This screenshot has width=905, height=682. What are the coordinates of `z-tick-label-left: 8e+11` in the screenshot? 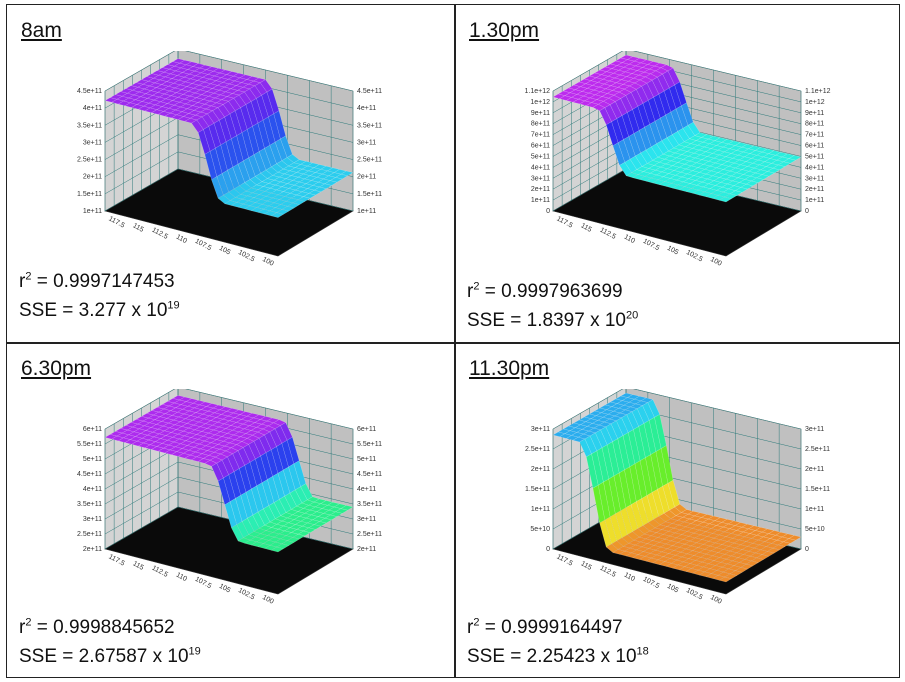 It's located at (540, 124).